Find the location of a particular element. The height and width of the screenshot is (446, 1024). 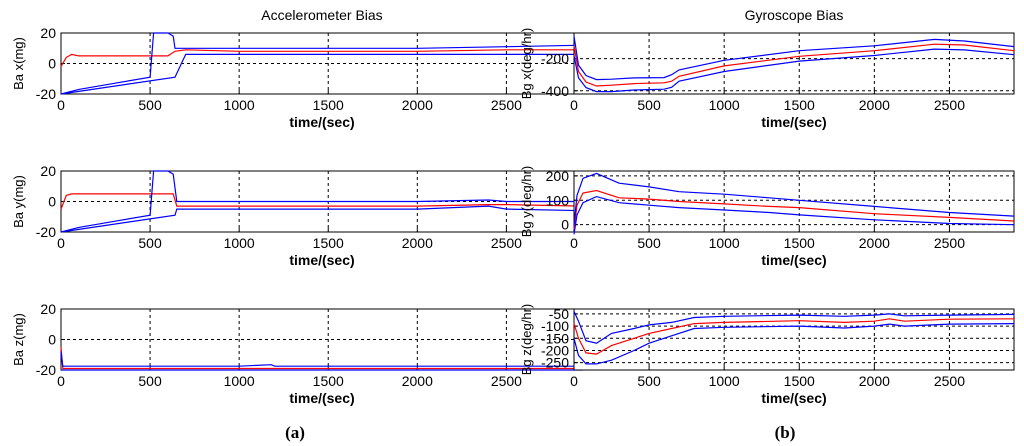

gyro-y-ylabel: Bg y(deg/hr) is located at coordinates (526, 202).